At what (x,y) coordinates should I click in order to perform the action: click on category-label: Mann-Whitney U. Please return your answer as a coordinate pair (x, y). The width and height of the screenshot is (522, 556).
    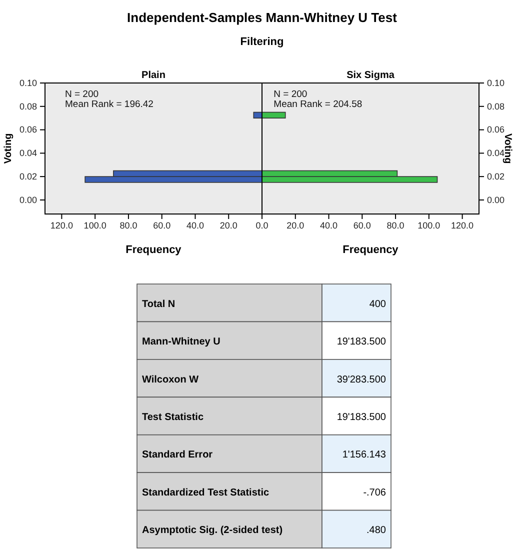
    Looking at the image, I should click on (181, 342).